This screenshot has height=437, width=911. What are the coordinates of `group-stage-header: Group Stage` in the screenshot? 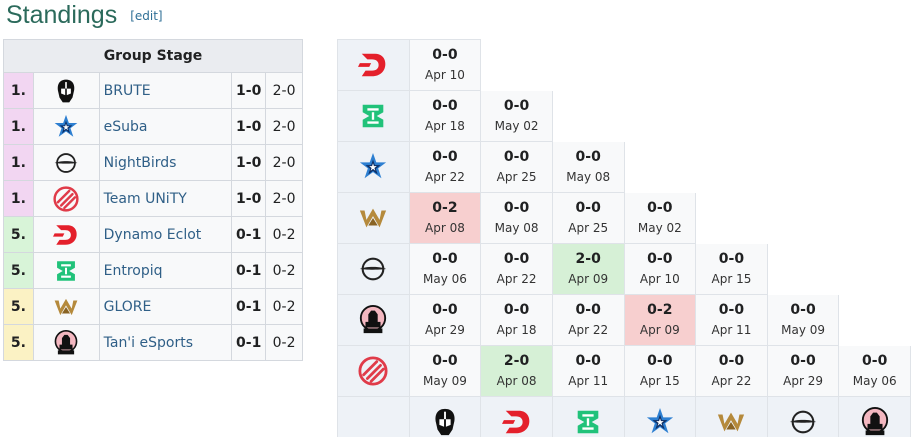 It's located at (153, 56).